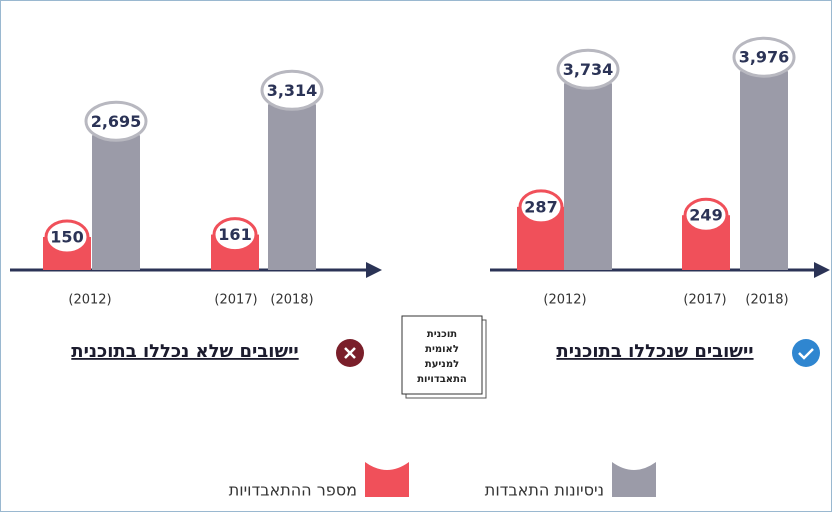 The width and height of the screenshot is (832, 512). Describe the element at coordinates (442, 334) in the screenshot. I see `book-text: תוכנית` at that location.